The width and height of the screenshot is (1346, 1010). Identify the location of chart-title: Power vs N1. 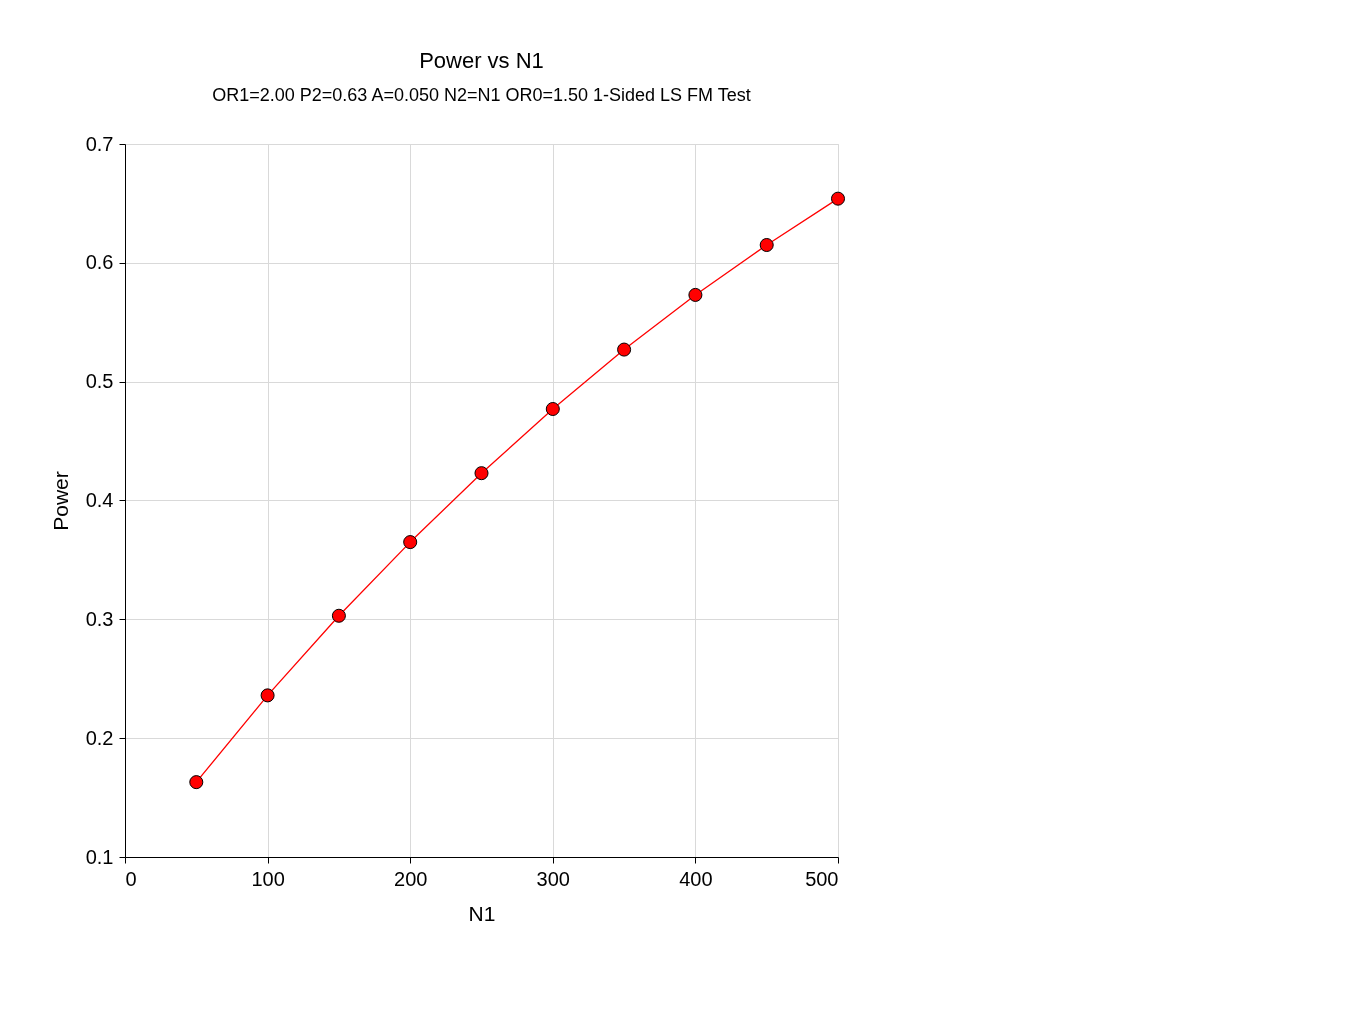
(481, 60).